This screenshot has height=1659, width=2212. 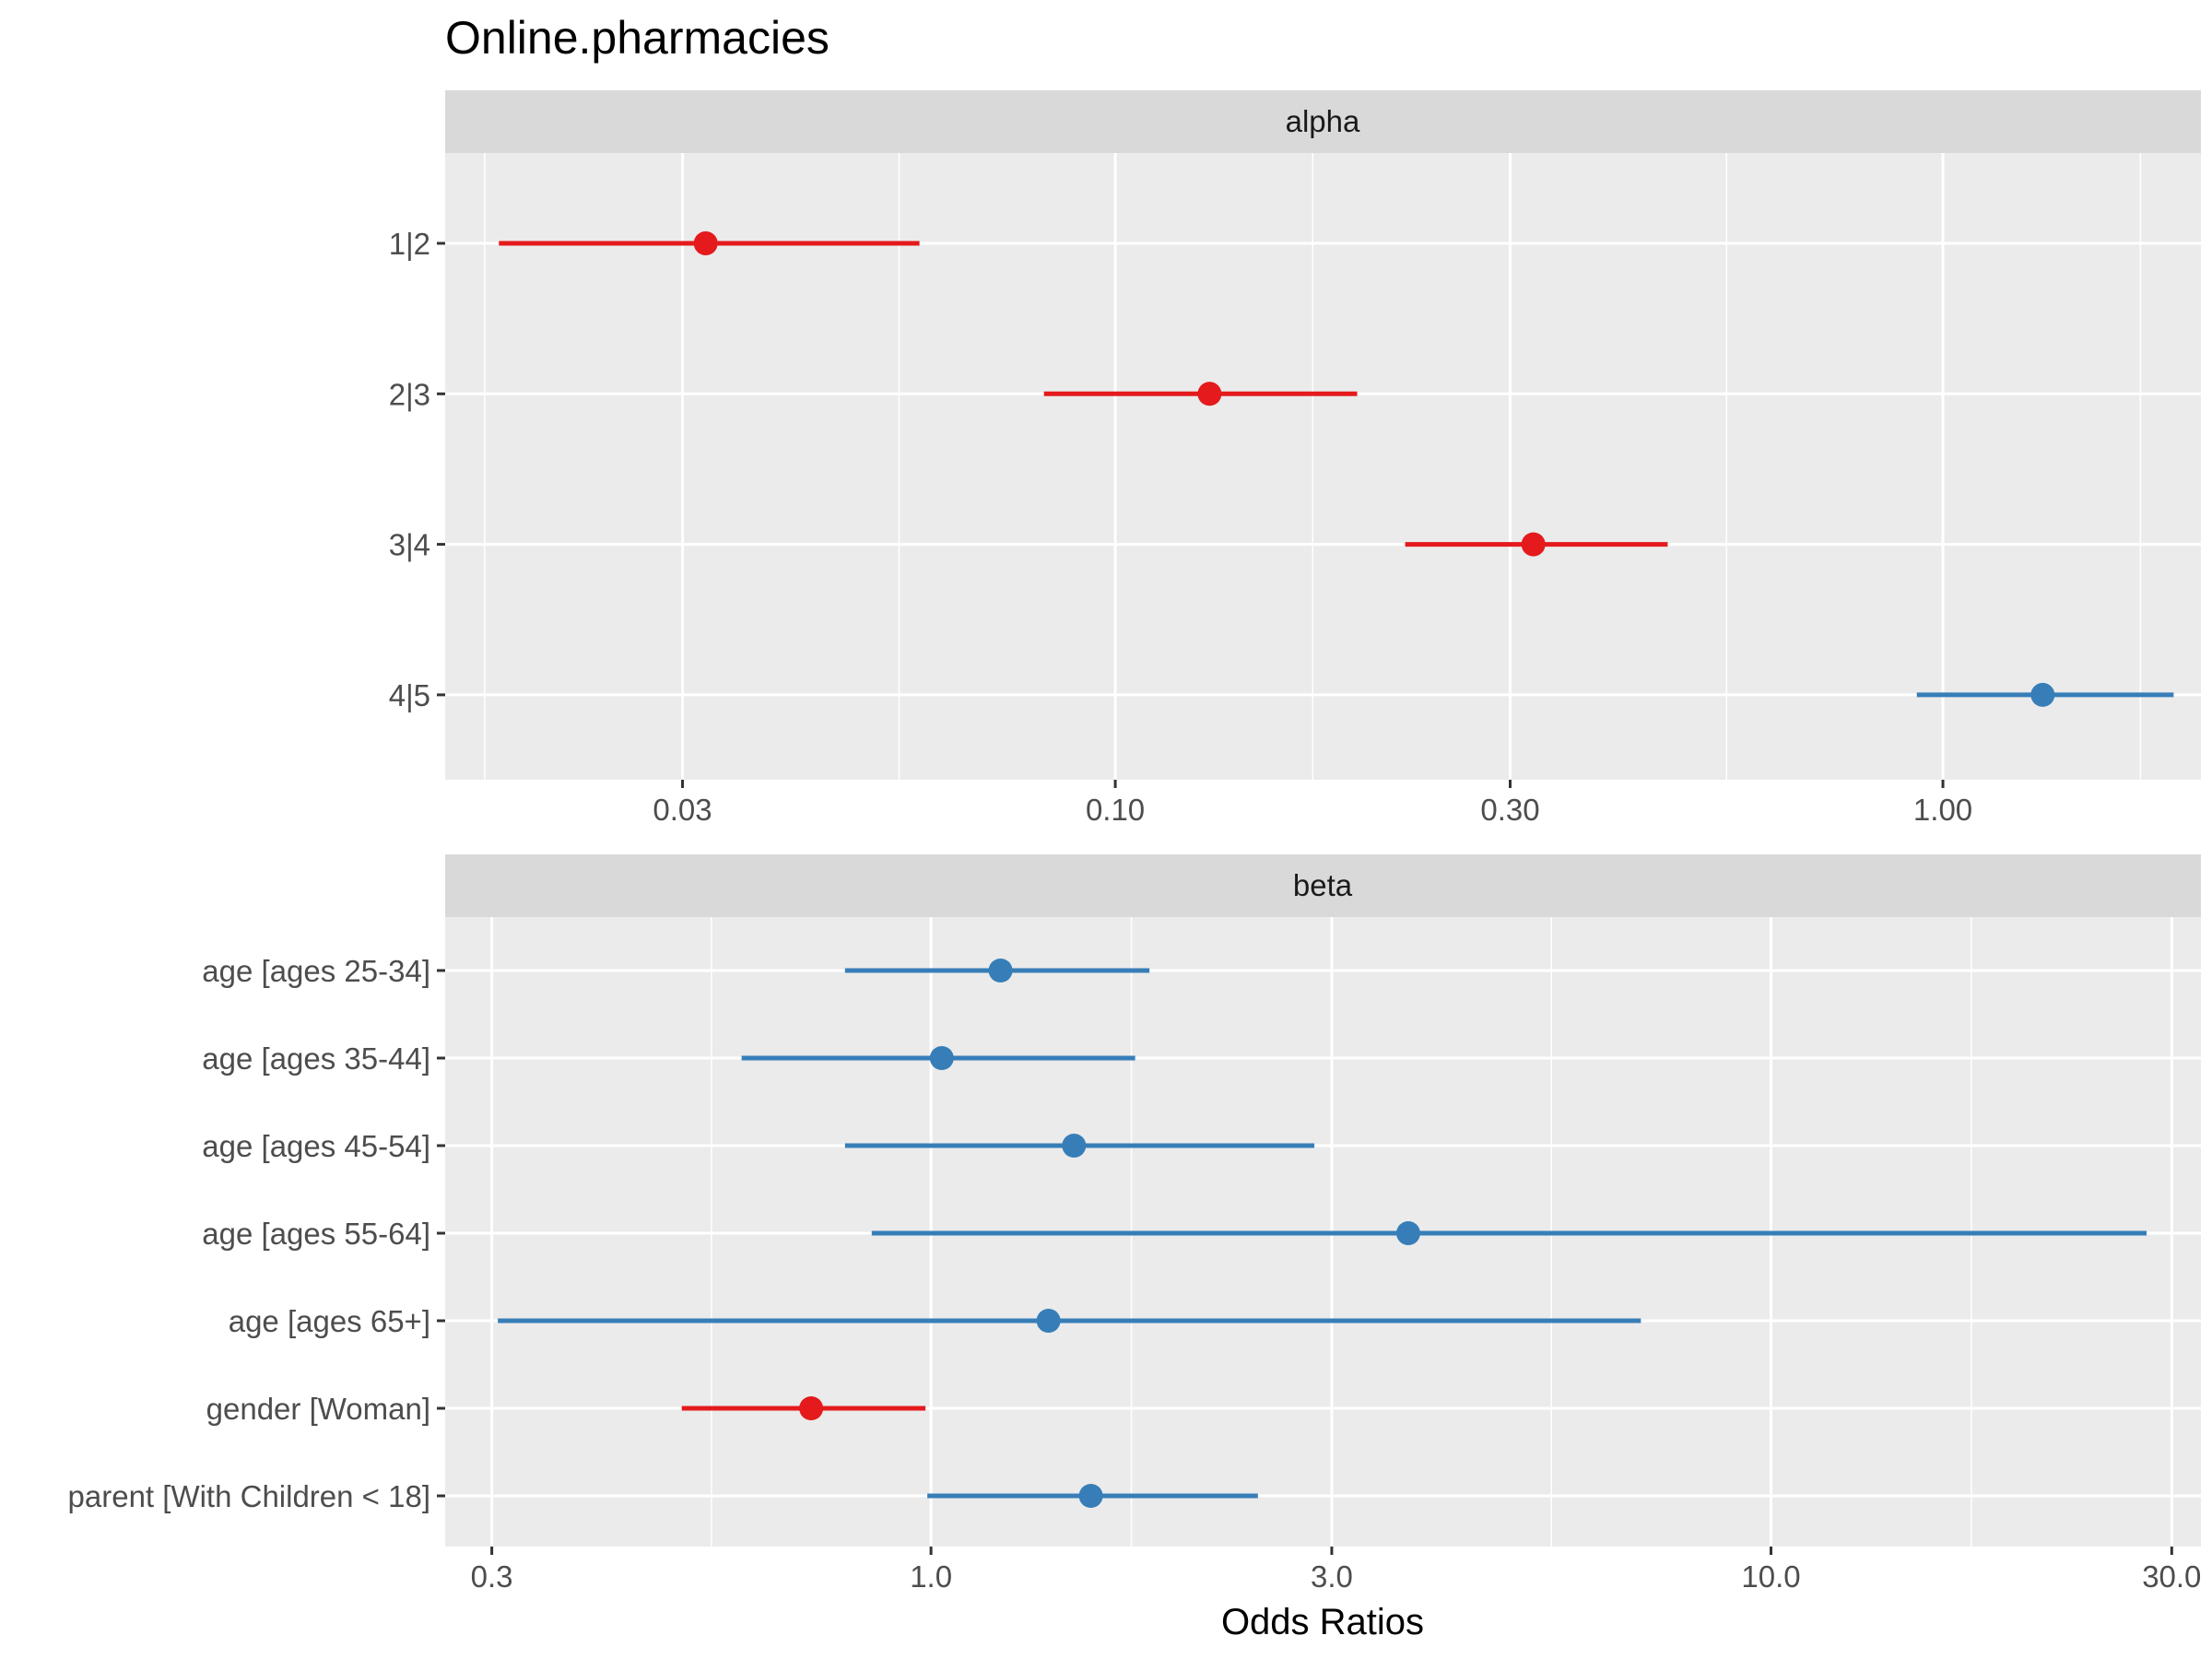 I want to click on y-tick-label: age [ages 25-34], so click(x=316, y=971).